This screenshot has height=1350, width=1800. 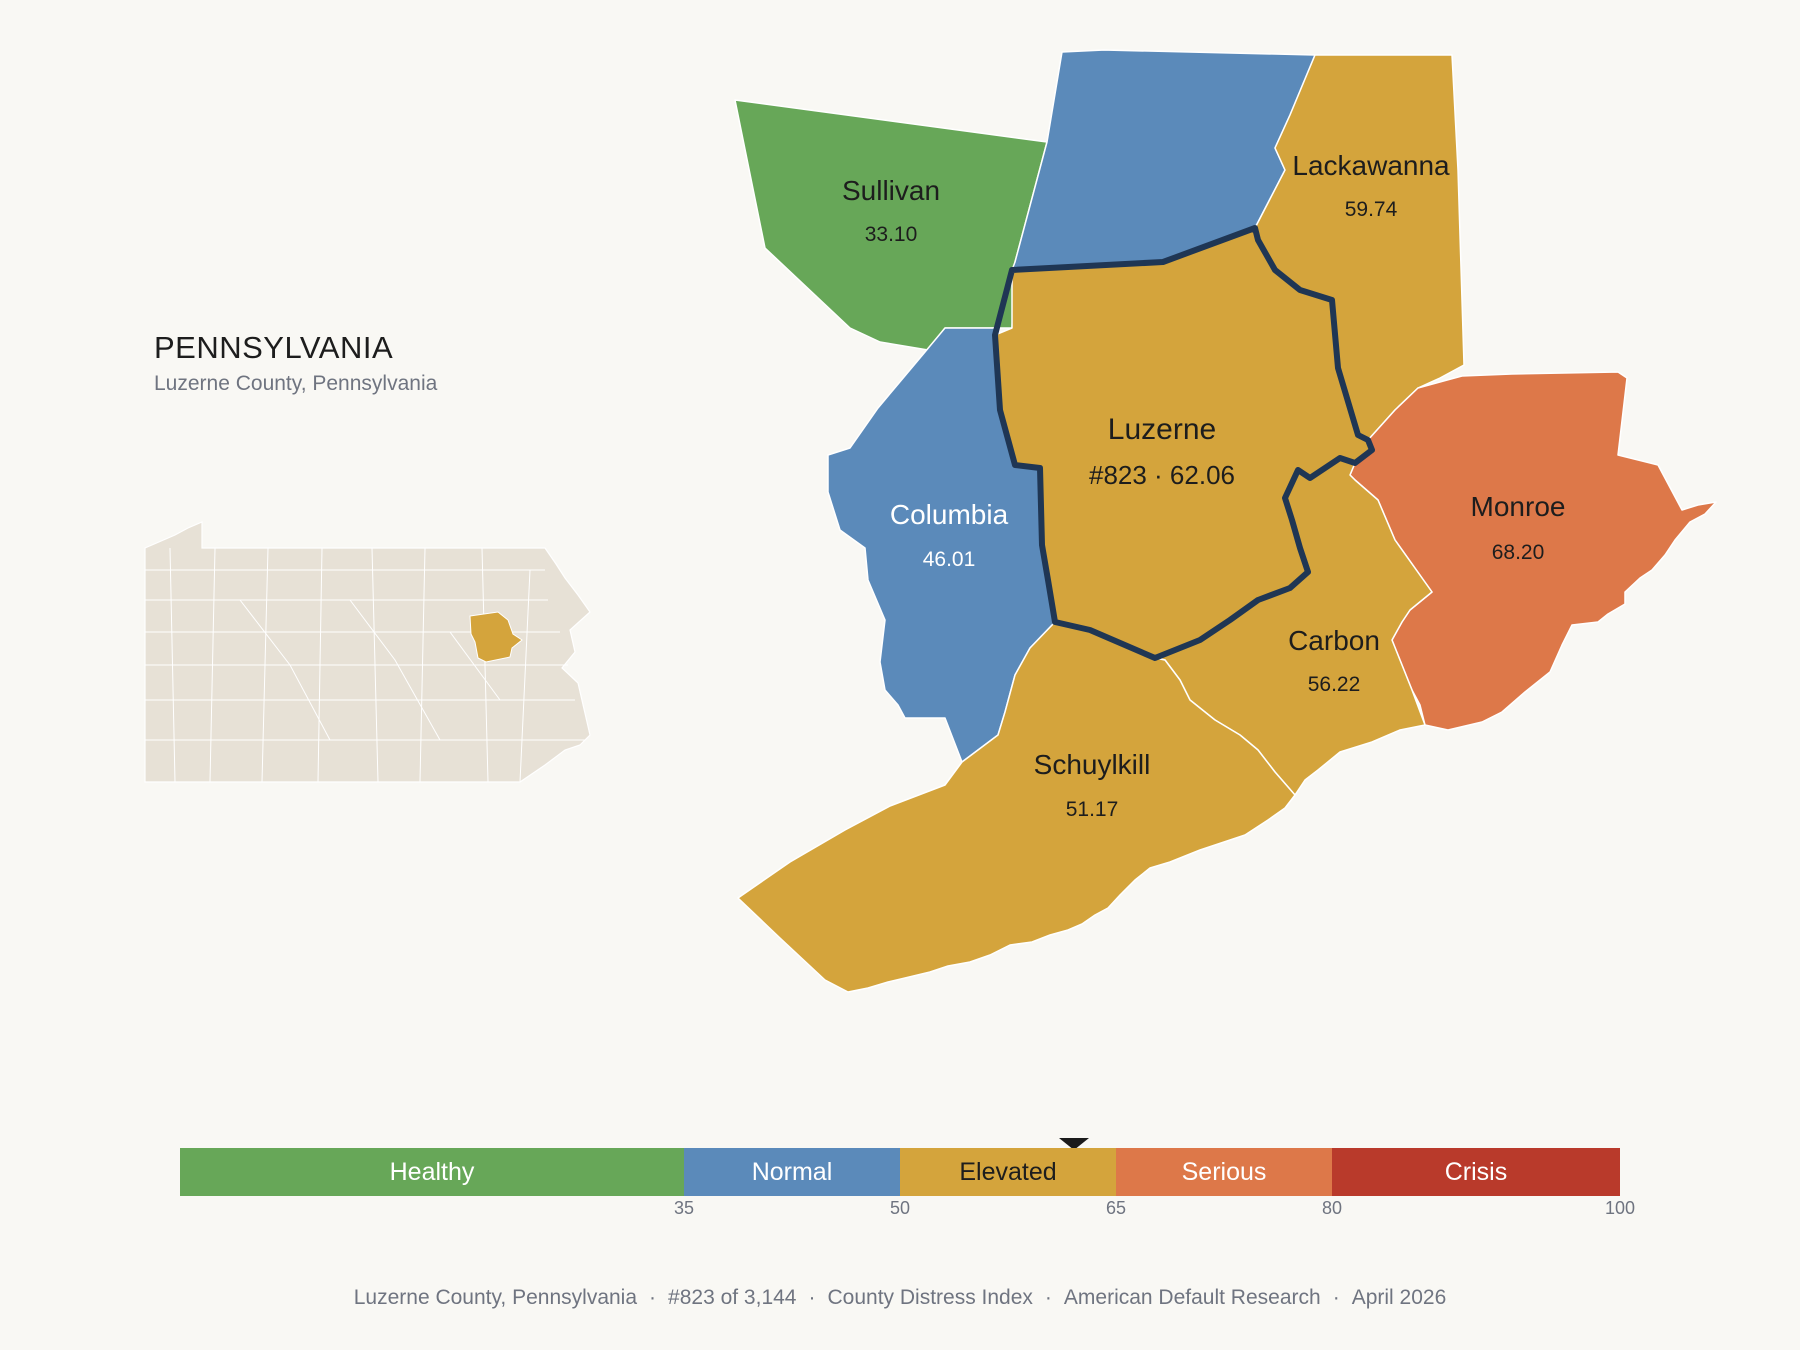 I want to click on county-value-label: 51.17, so click(x=1092, y=809).